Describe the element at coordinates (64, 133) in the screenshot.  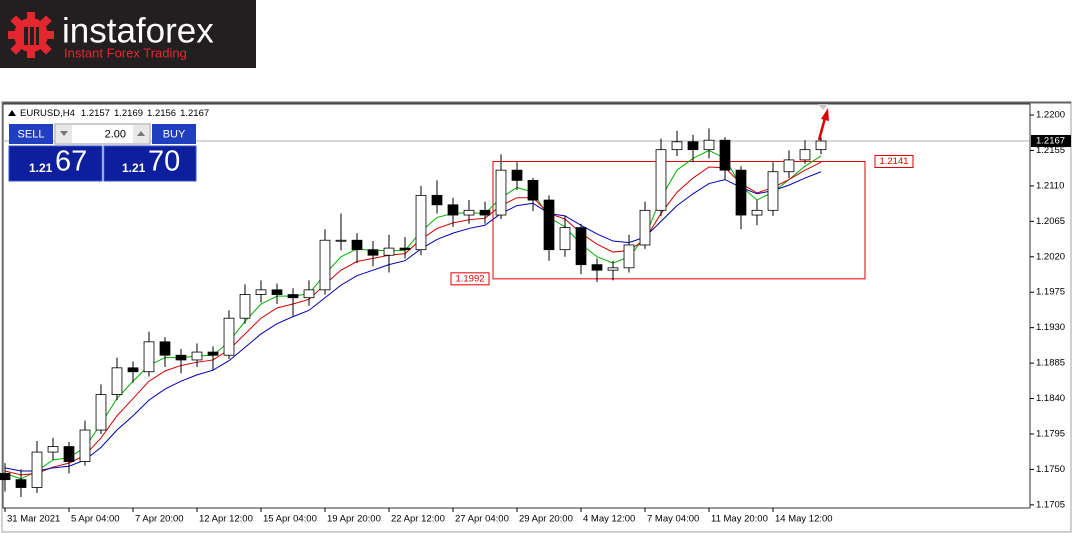
I see `lot-decrease-icon` at that location.